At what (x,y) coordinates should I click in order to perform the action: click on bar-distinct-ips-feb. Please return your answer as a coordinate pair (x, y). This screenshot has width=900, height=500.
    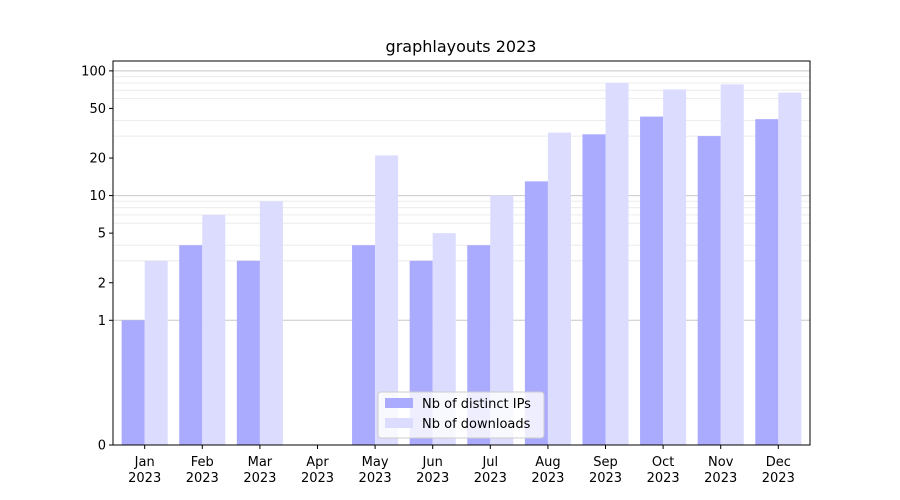
    Looking at the image, I should click on (191, 345).